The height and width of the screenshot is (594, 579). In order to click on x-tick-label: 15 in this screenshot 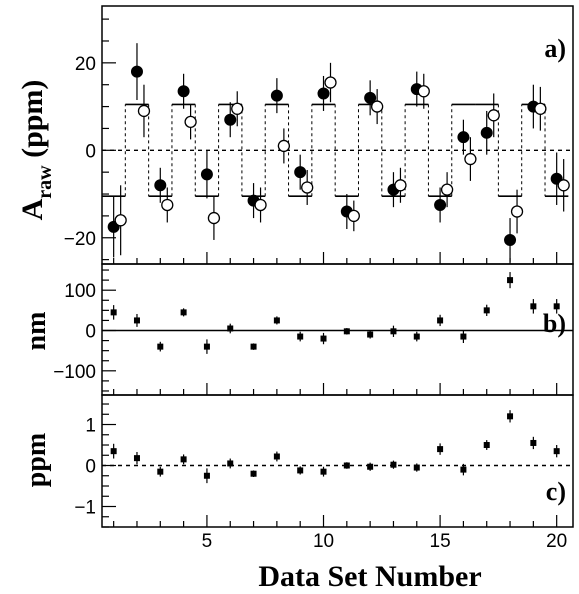, I will do `click(440, 541)`.